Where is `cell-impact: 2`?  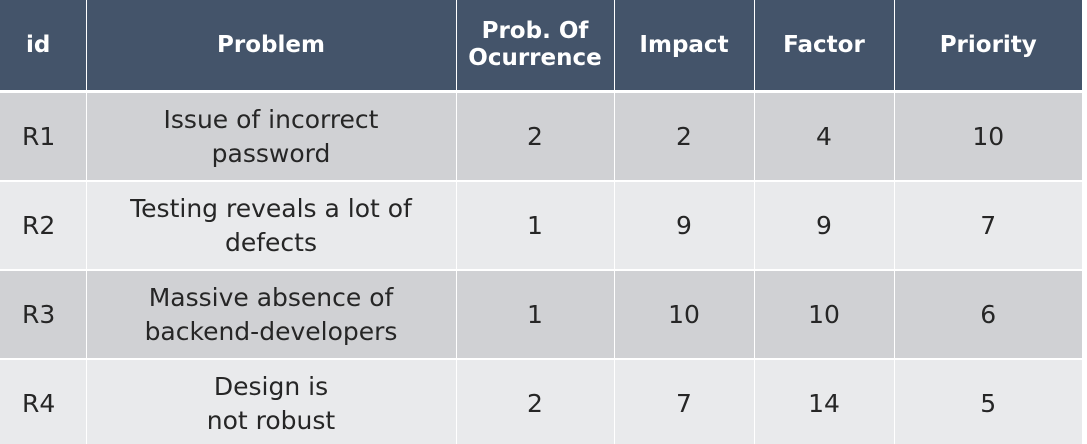
cell-impact: 2 is located at coordinates (684, 136).